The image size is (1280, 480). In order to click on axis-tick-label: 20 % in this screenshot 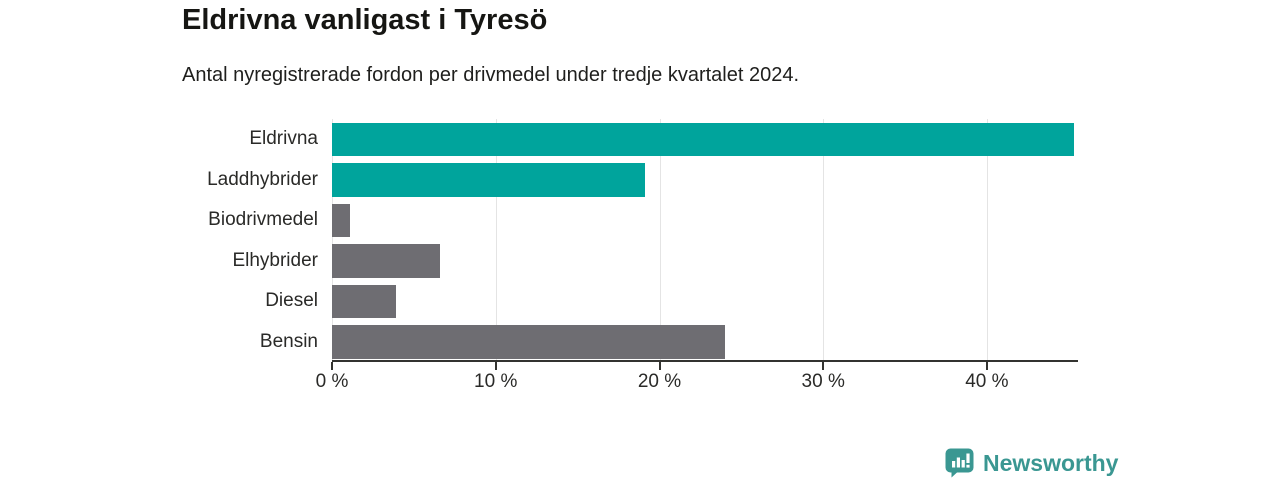, I will do `click(659, 381)`.